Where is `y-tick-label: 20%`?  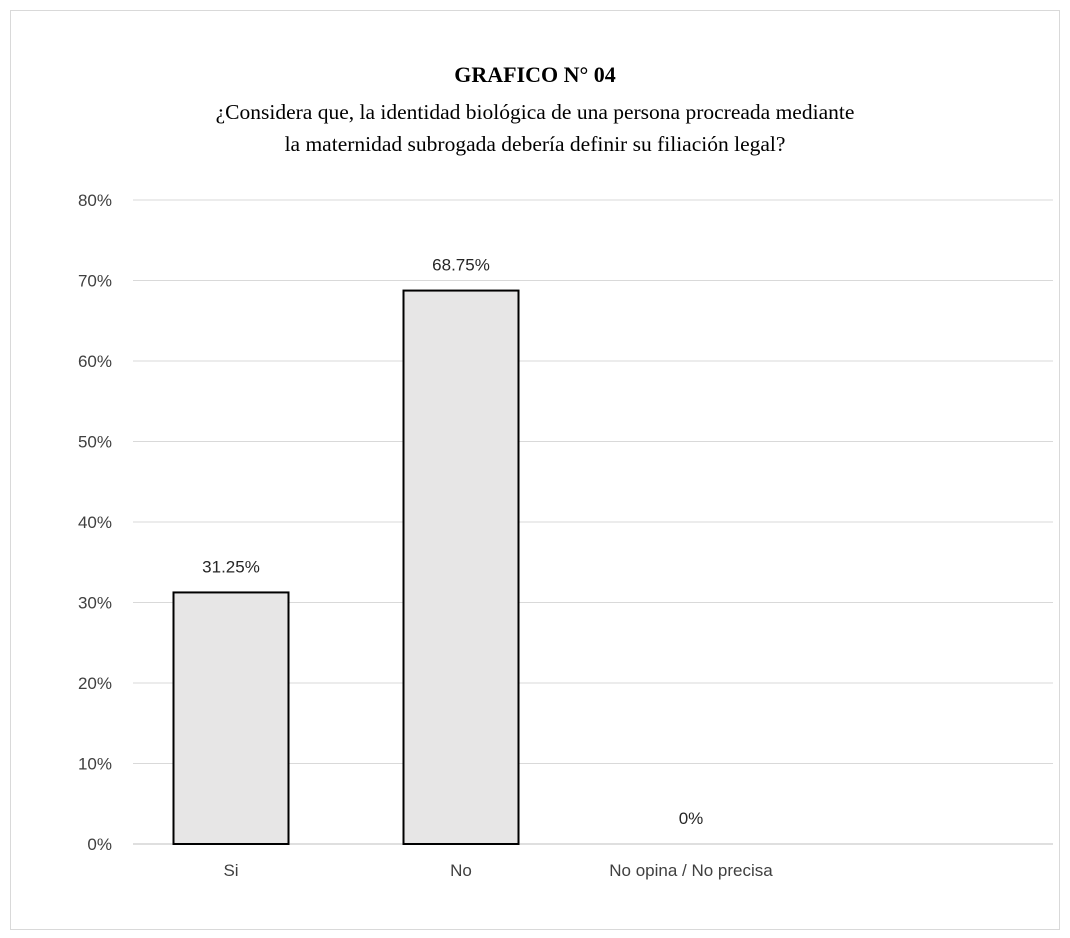
y-tick-label: 20% is located at coordinates (95, 683).